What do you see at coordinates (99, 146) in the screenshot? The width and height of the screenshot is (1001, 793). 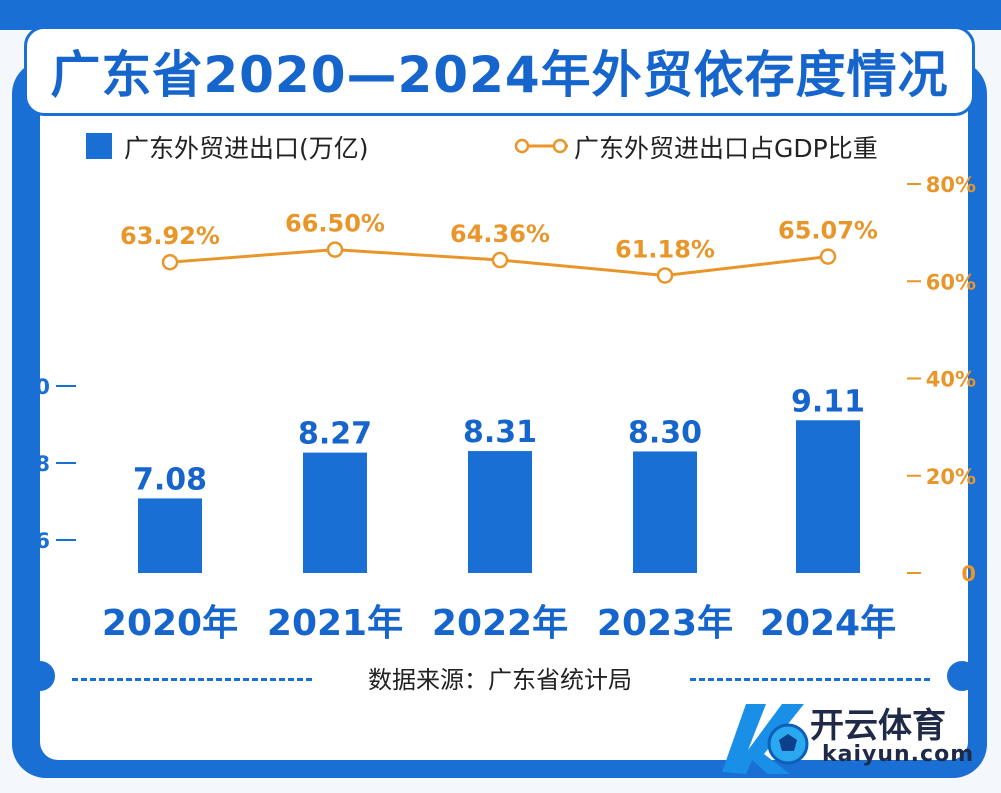 I see `legend-bar-swatch` at bounding box center [99, 146].